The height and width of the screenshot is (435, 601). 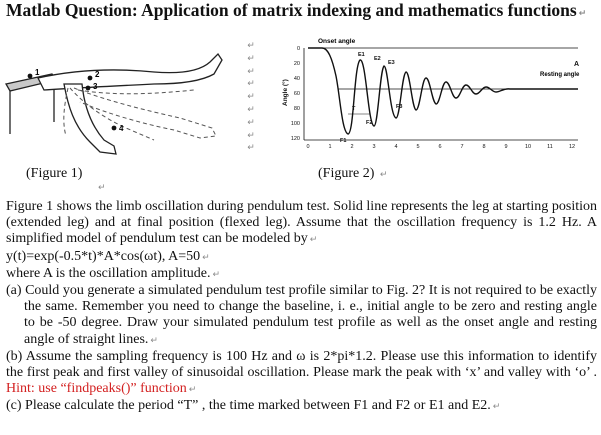 What do you see at coordinates (399, 107) in the screenshot?
I see `label-F3: F3` at bounding box center [399, 107].